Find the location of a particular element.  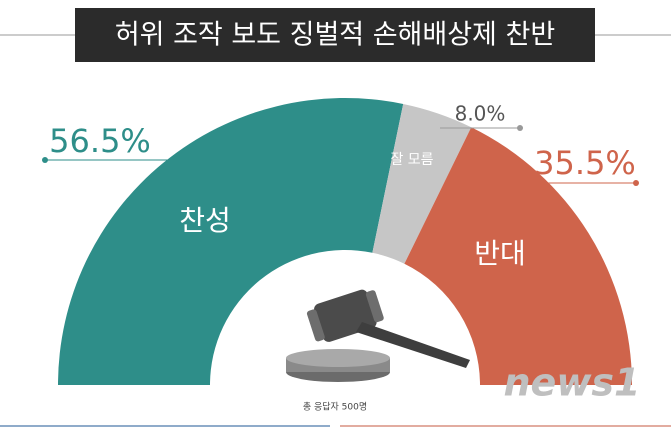

footnote: 총 응답자 500명 is located at coordinates (335, 407).